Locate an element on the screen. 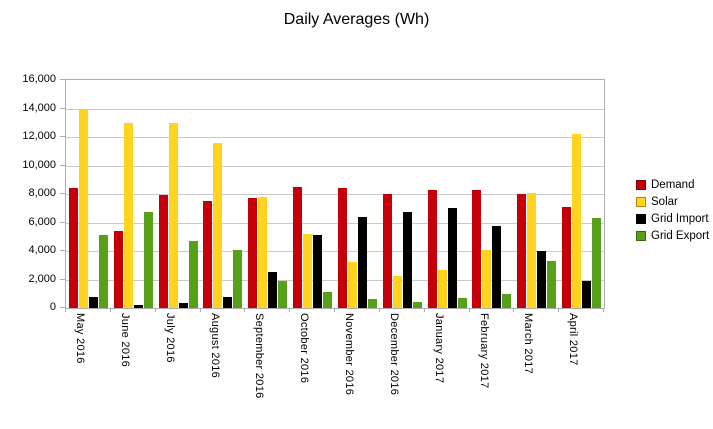 Image resolution: width=713 pixels, height=429 pixels. legend: Demand Solar Grid Import Grid Export is located at coordinates (672, 213).